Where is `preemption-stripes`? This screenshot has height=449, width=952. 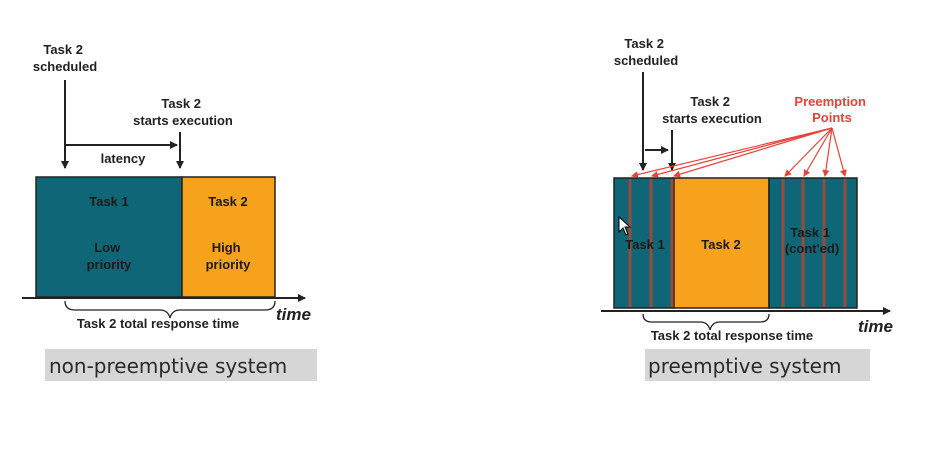 preemption-stripes is located at coordinates (737, 243).